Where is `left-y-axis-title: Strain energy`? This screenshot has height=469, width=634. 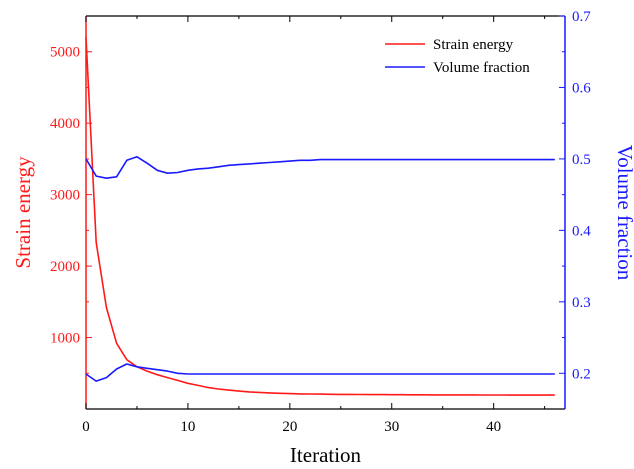
left-y-axis-title: Strain energy is located at coordinates (23, 212).